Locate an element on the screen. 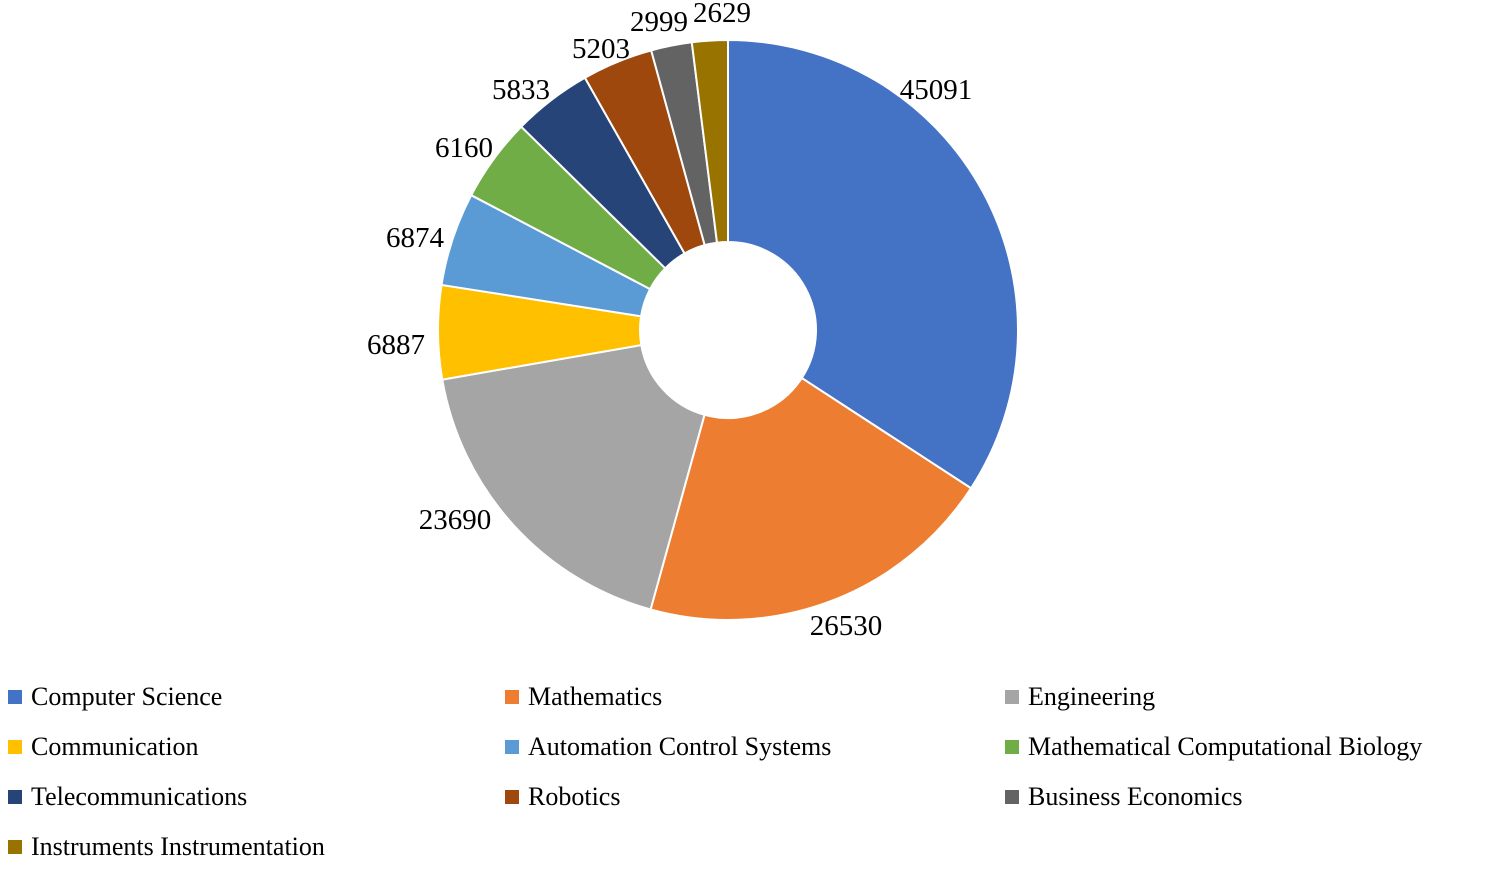 This screenshot has width=1501, height=872. pie-slice-computer-science is located at coordinates (873, 264).